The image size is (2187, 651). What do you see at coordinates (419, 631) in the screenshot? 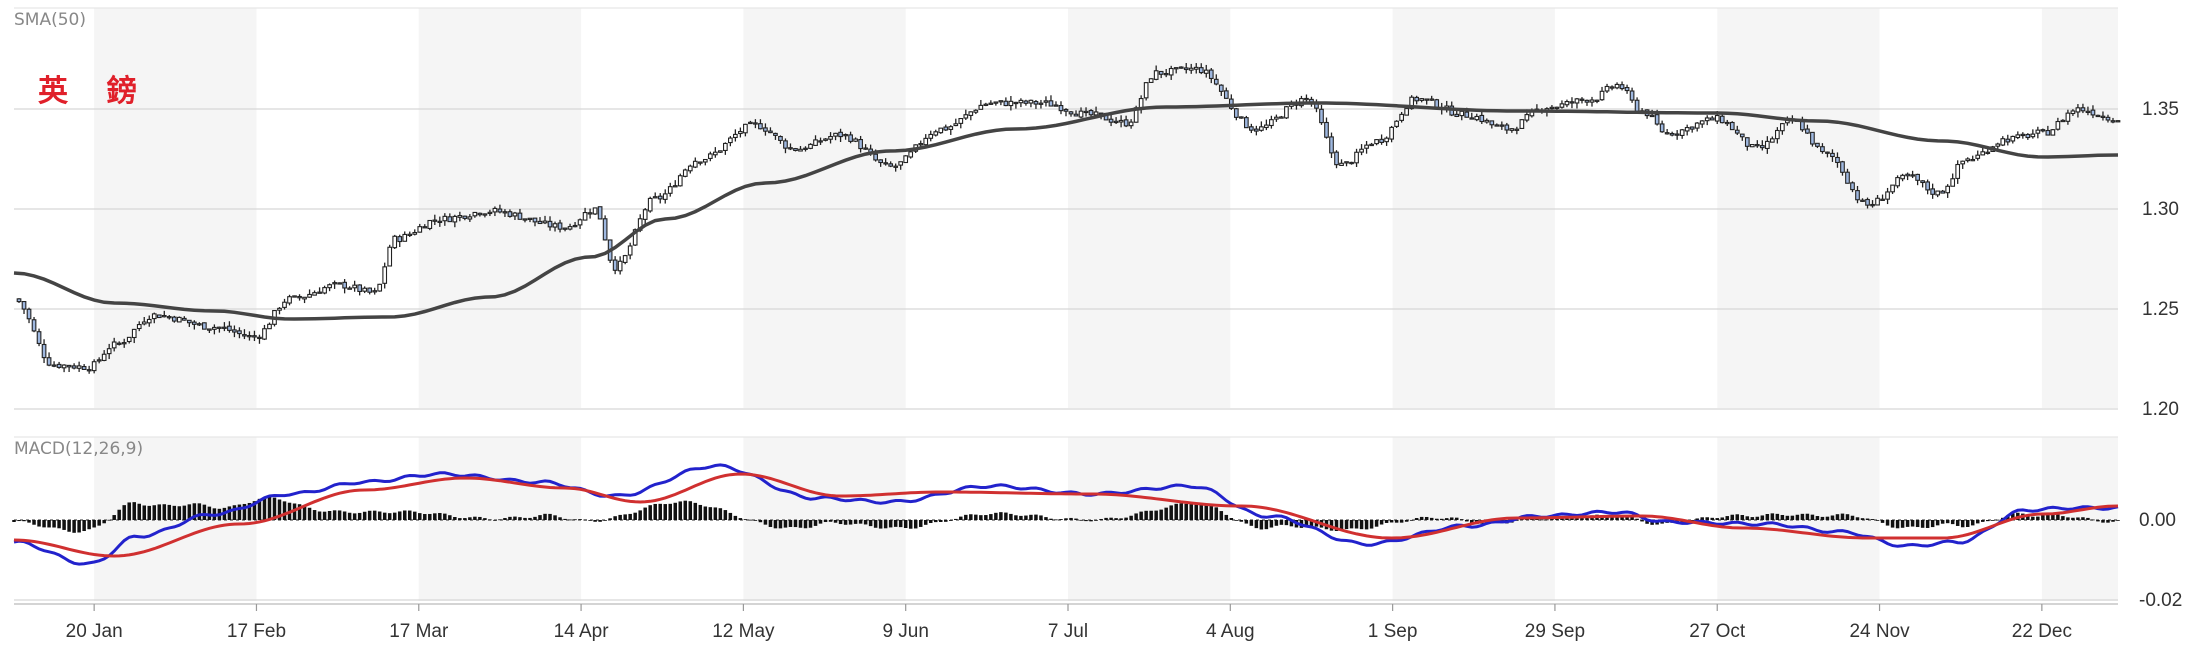
I see `x-tick-label: 17 Mar` at bounding box center [419, 631].